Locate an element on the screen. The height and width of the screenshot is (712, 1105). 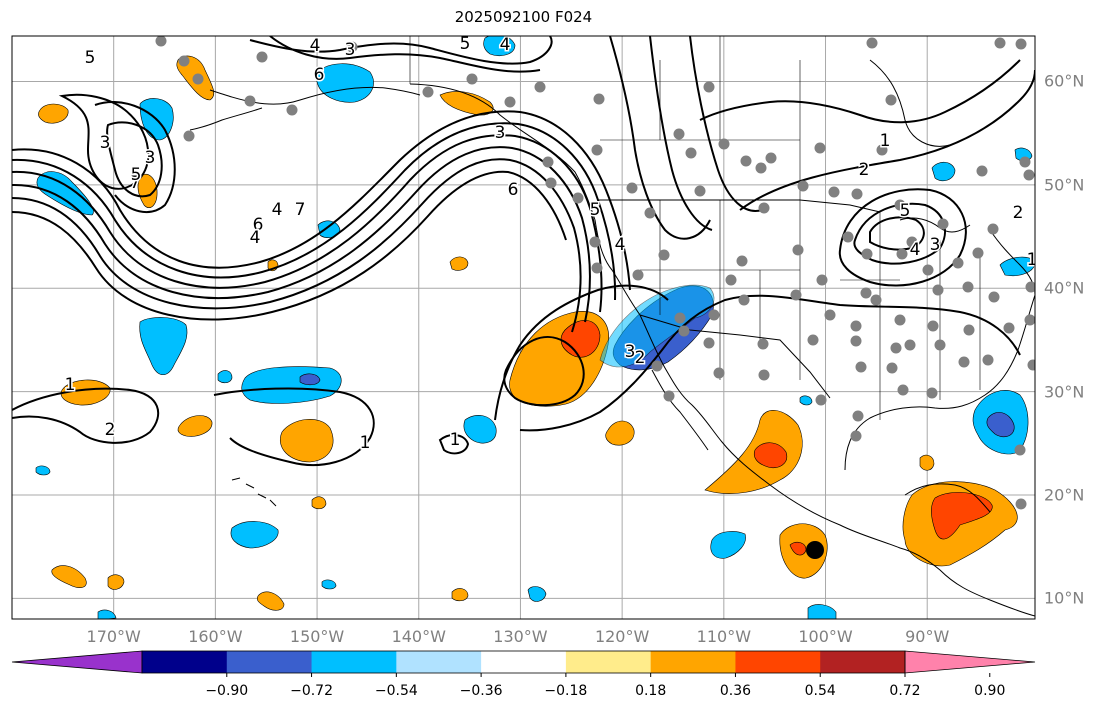
neg-anomaly-core is located at coordinates (310, 379).